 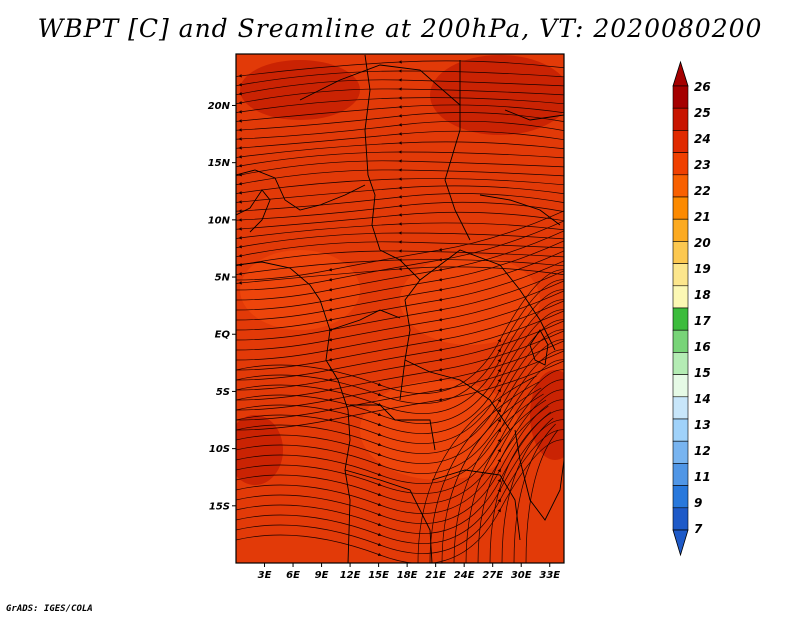 What do you see at coordinates (702, 451) in the screenshot?
I see `colorbar-label: 12` at bounding box center [702, 451].